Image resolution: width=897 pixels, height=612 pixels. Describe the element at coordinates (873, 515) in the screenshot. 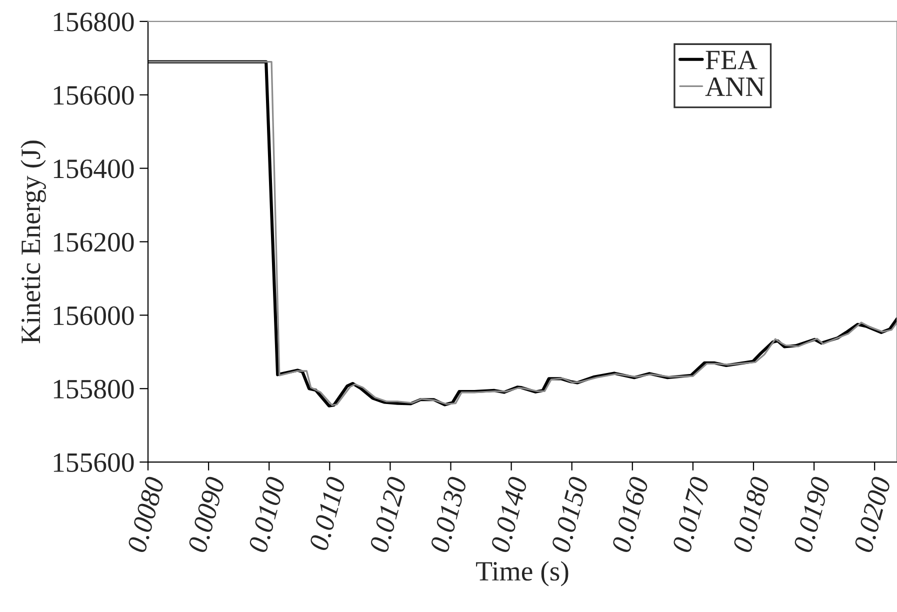

I see `x-tick-label: 0.0200` at that location.